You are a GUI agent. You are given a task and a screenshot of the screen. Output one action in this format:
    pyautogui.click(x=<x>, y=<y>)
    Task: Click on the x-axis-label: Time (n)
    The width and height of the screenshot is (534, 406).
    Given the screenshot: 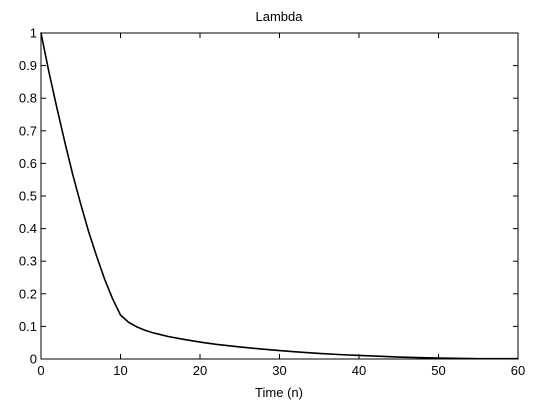 What is the action you would take?
    pyautogui.click(x=279, y=392)
    